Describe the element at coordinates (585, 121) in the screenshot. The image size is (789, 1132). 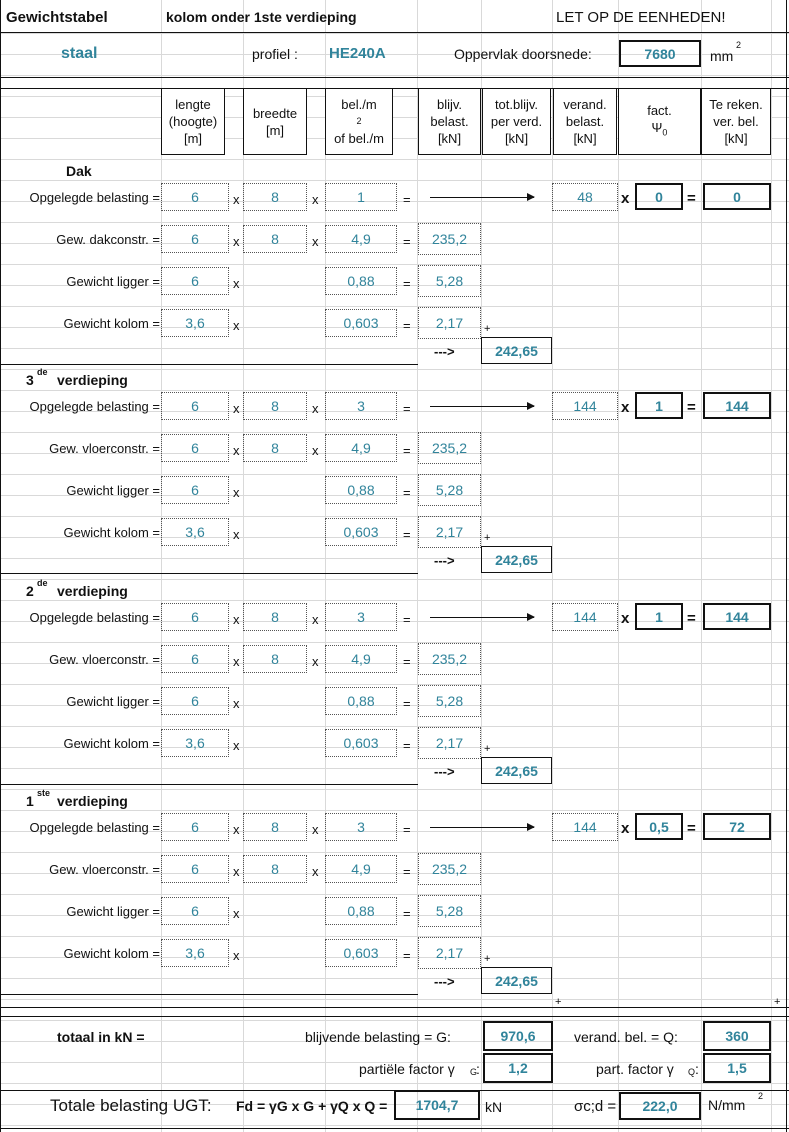
I see `col-var-header-line: belast.` at that location.